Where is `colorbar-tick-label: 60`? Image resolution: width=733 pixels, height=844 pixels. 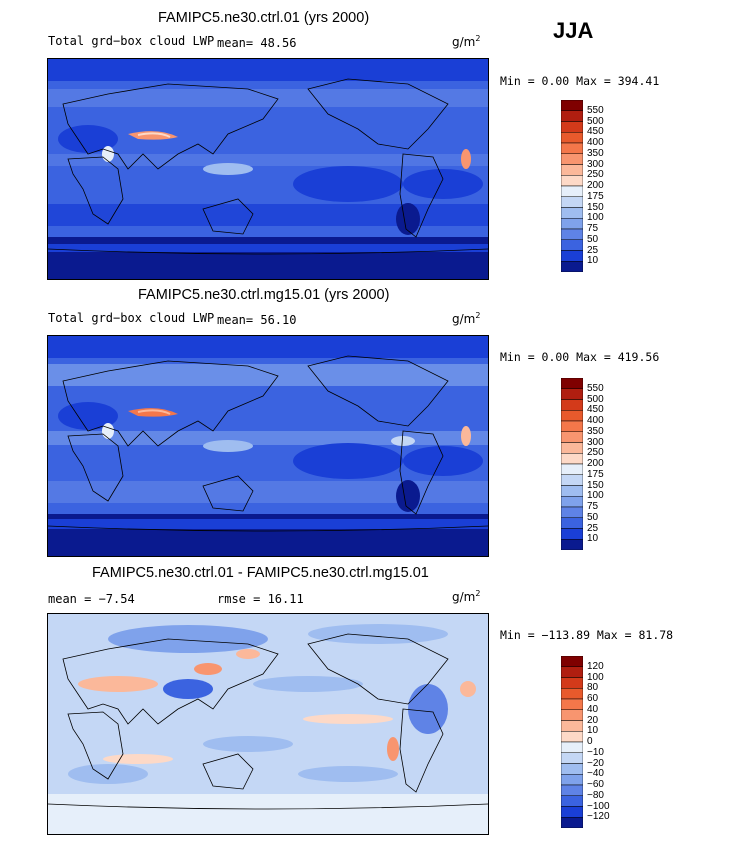
colorbar-tick-label: 60 is located at coordinates (593, 698).